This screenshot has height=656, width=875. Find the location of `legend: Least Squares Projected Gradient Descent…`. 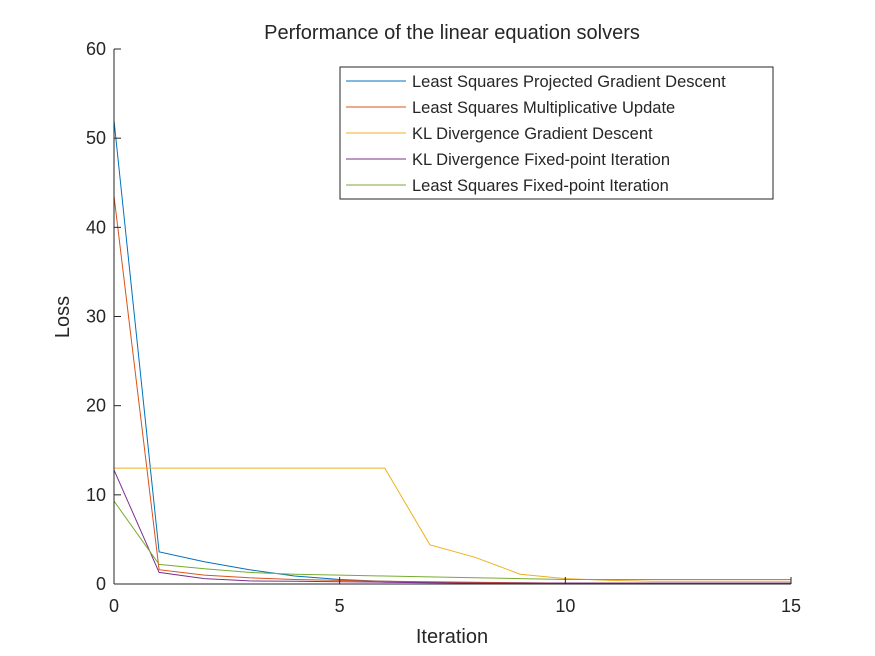

legend: Least Squares Projected Gradient Descent… is located at coordinates (556, 133).